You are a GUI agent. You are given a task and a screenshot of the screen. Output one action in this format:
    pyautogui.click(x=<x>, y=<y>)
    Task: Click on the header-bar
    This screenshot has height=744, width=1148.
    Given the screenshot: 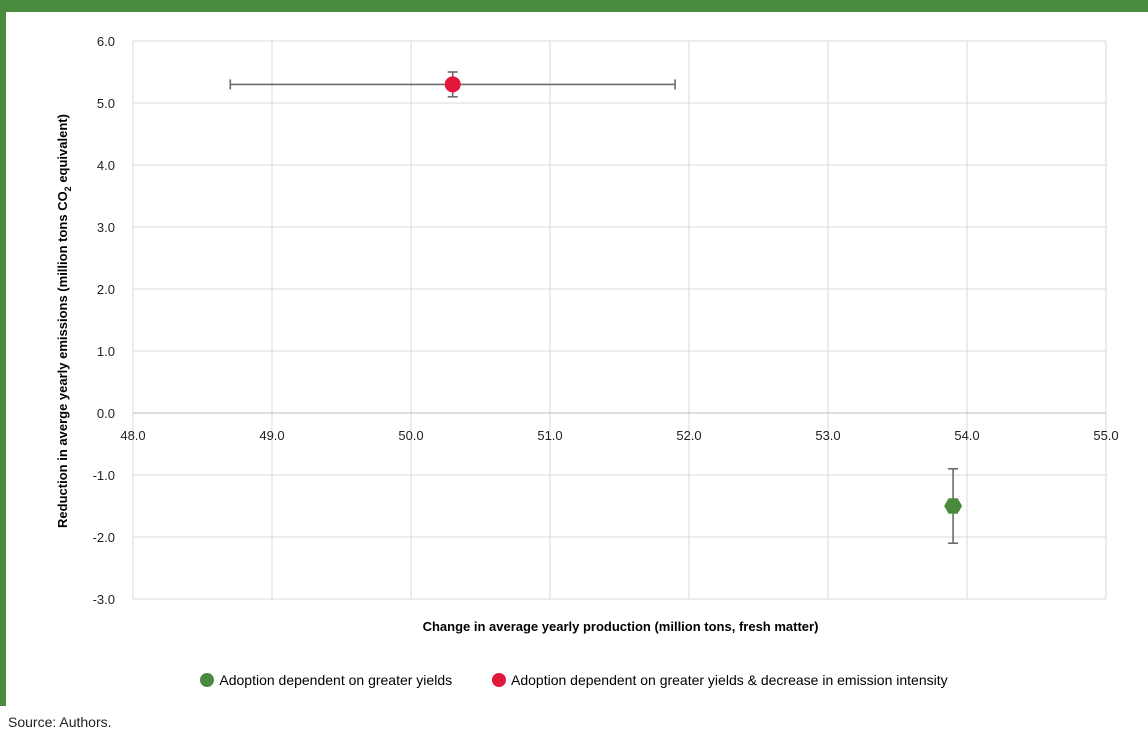 What is the action you would take?
    pyautogui.click(x=574, y=6)
    